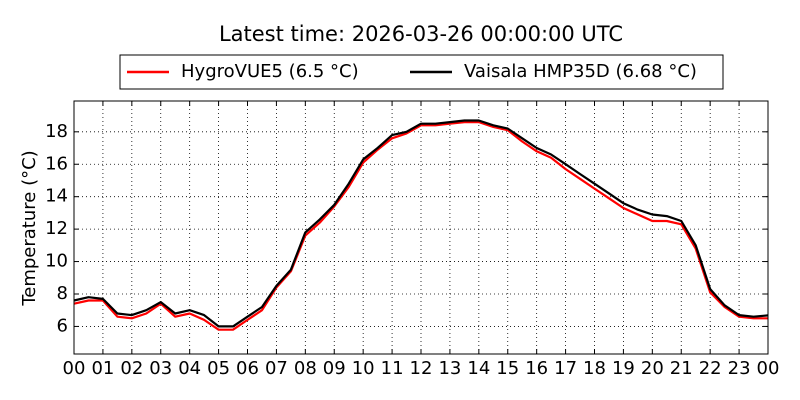 Image resolution: width=800 pixels, height=400 pixels. Describe the element at coordinates (363, 368) in the screenshot. I see `x-tick-label: 10` at that location.